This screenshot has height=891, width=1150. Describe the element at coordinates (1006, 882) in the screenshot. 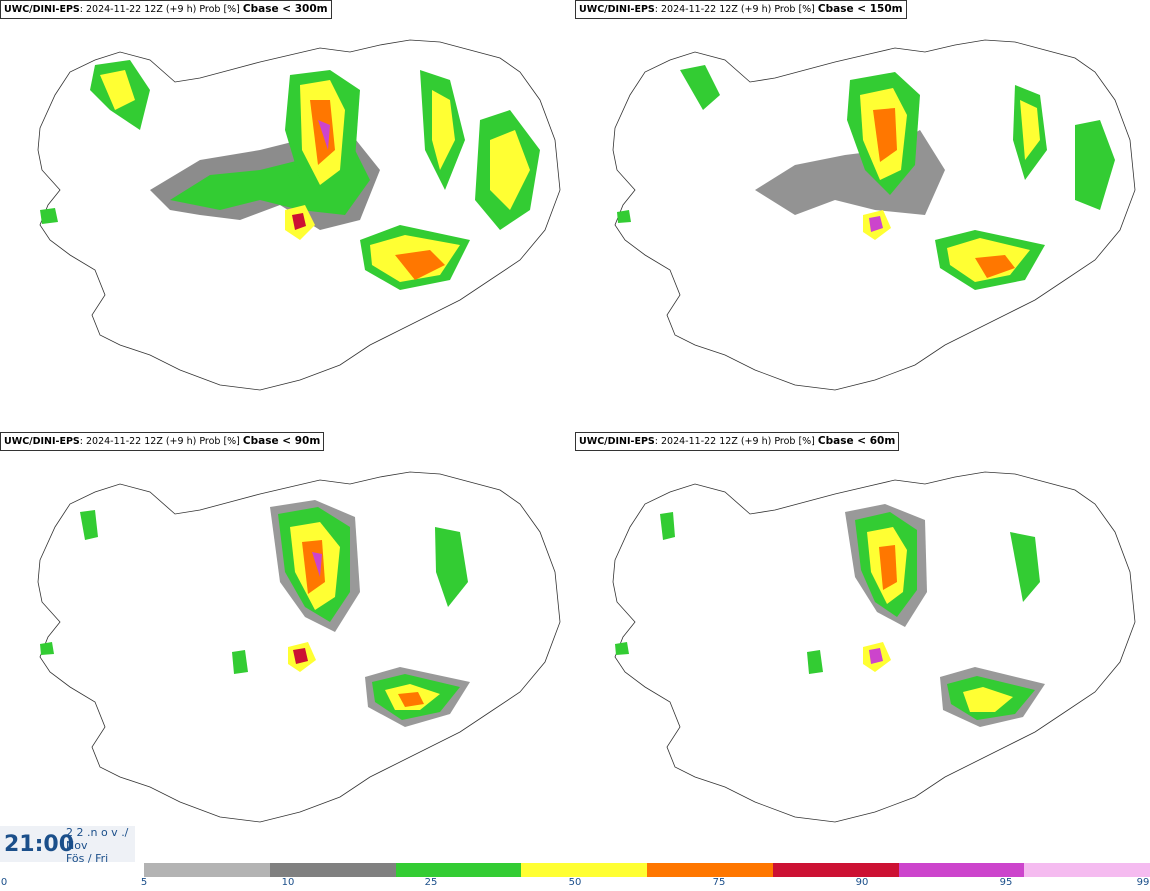

I see `colorbar-tick-label: 95` at that location.